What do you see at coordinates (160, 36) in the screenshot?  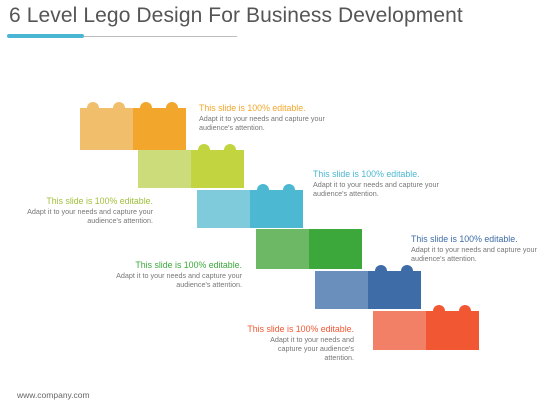 I see `title-underline-rule` at bounding box center [160, 36].